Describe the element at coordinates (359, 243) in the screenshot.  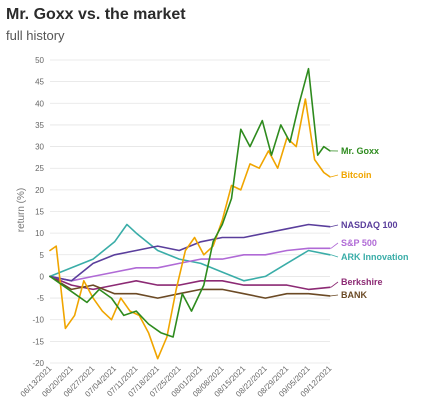
I see `end-label-s-p-500: S&P 500` at that location.